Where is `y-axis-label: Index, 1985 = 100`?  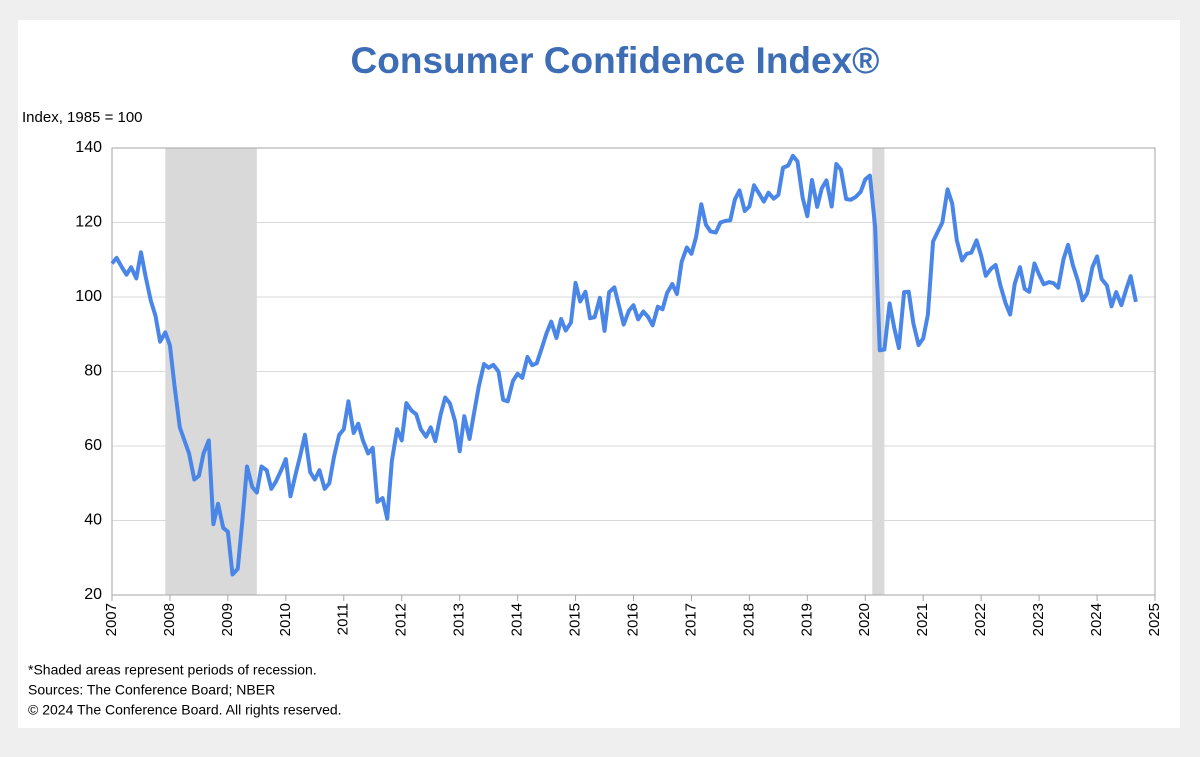 y-axis-label: Index, 1985 = 100 is located at coordinates (82, 117).